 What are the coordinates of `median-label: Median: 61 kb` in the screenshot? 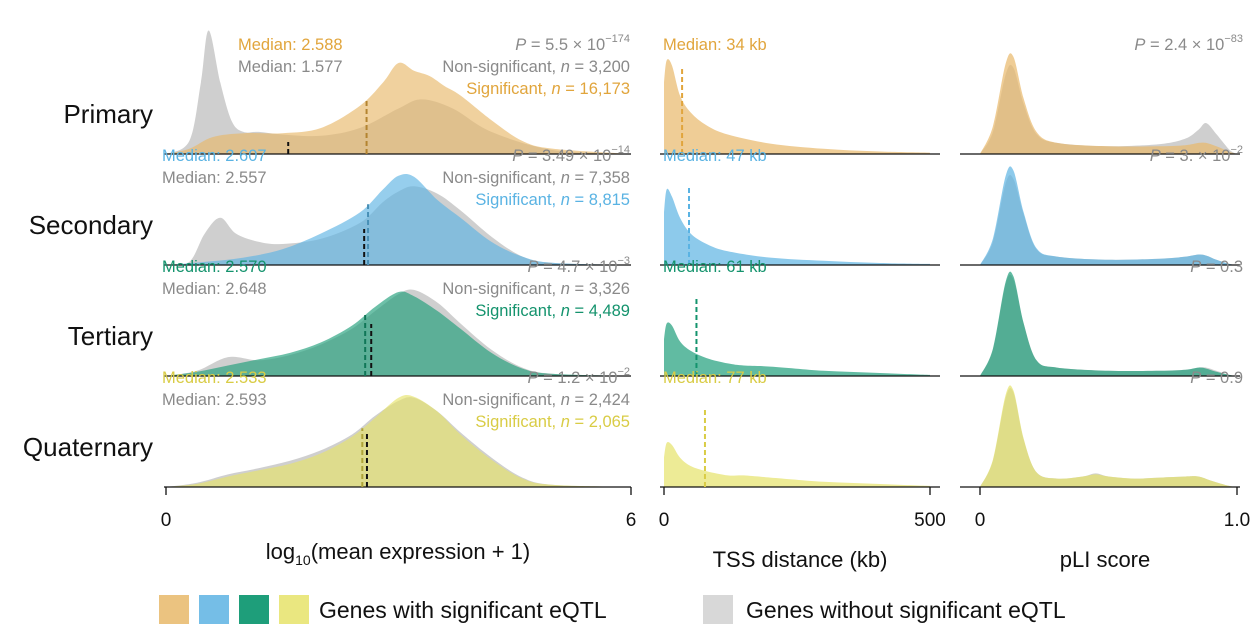 It's located at (715, 267).